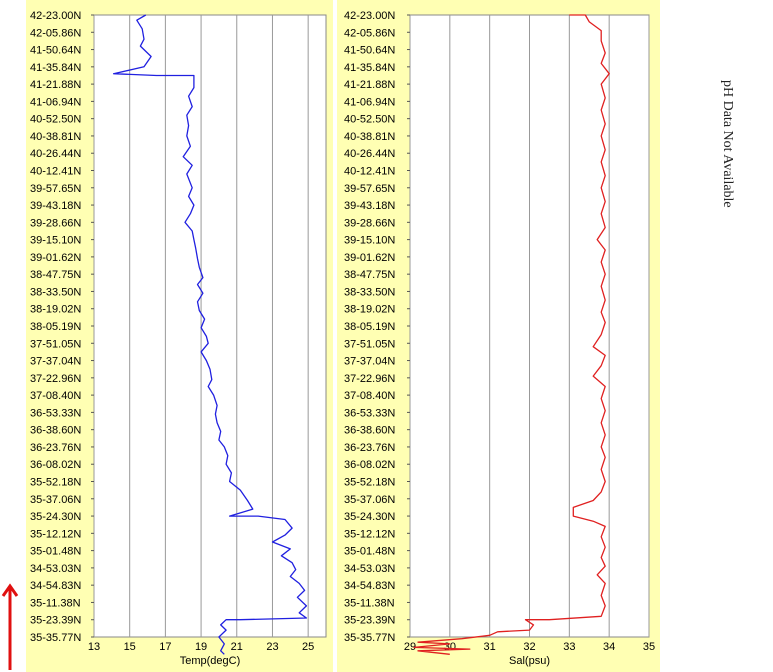 The image size is (773, 672). I want to click on x-tick-label: 23, so click(272, 647).